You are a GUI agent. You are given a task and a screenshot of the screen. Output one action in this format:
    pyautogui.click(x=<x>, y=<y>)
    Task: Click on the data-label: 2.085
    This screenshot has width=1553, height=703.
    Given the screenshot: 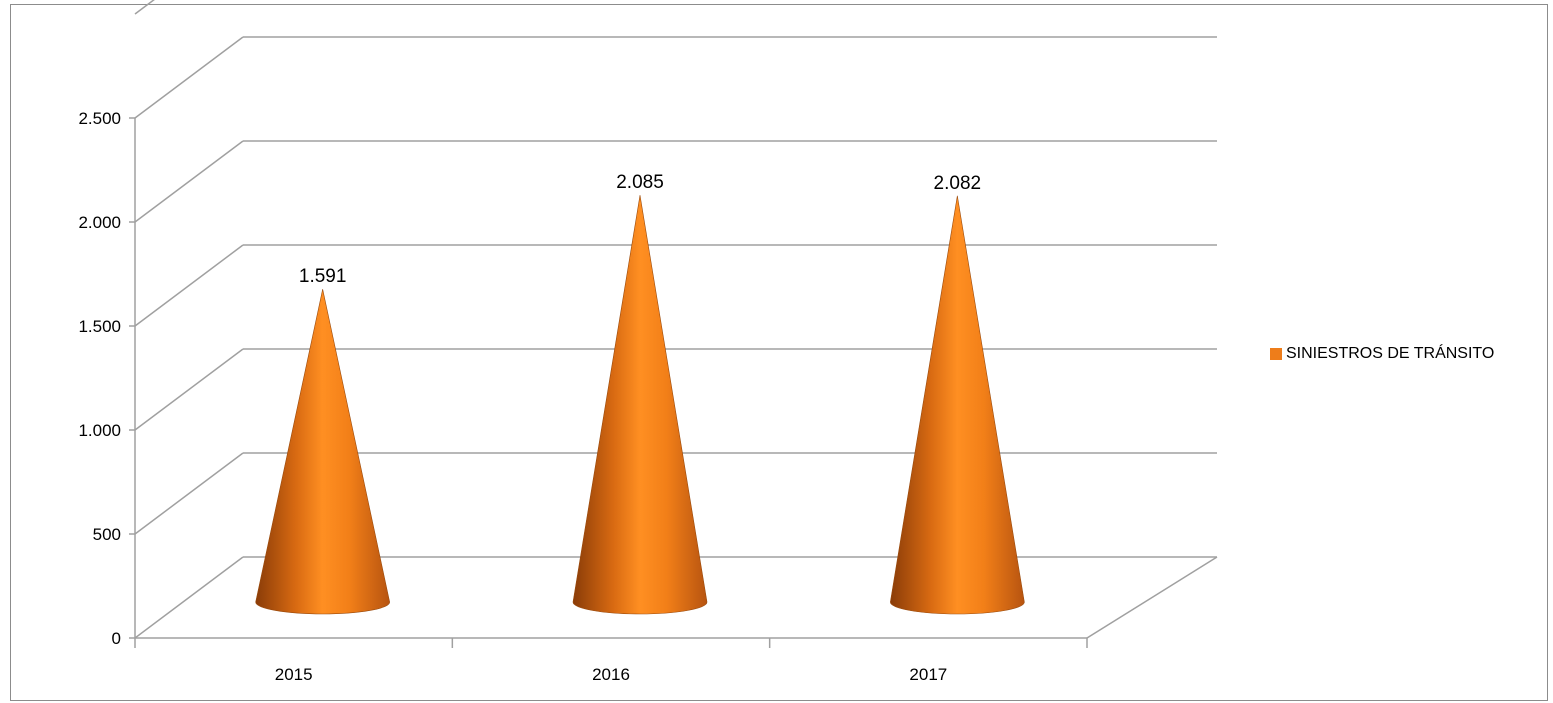 What is the action you would take?
    pyautogui.click(x=640, y=182)
    